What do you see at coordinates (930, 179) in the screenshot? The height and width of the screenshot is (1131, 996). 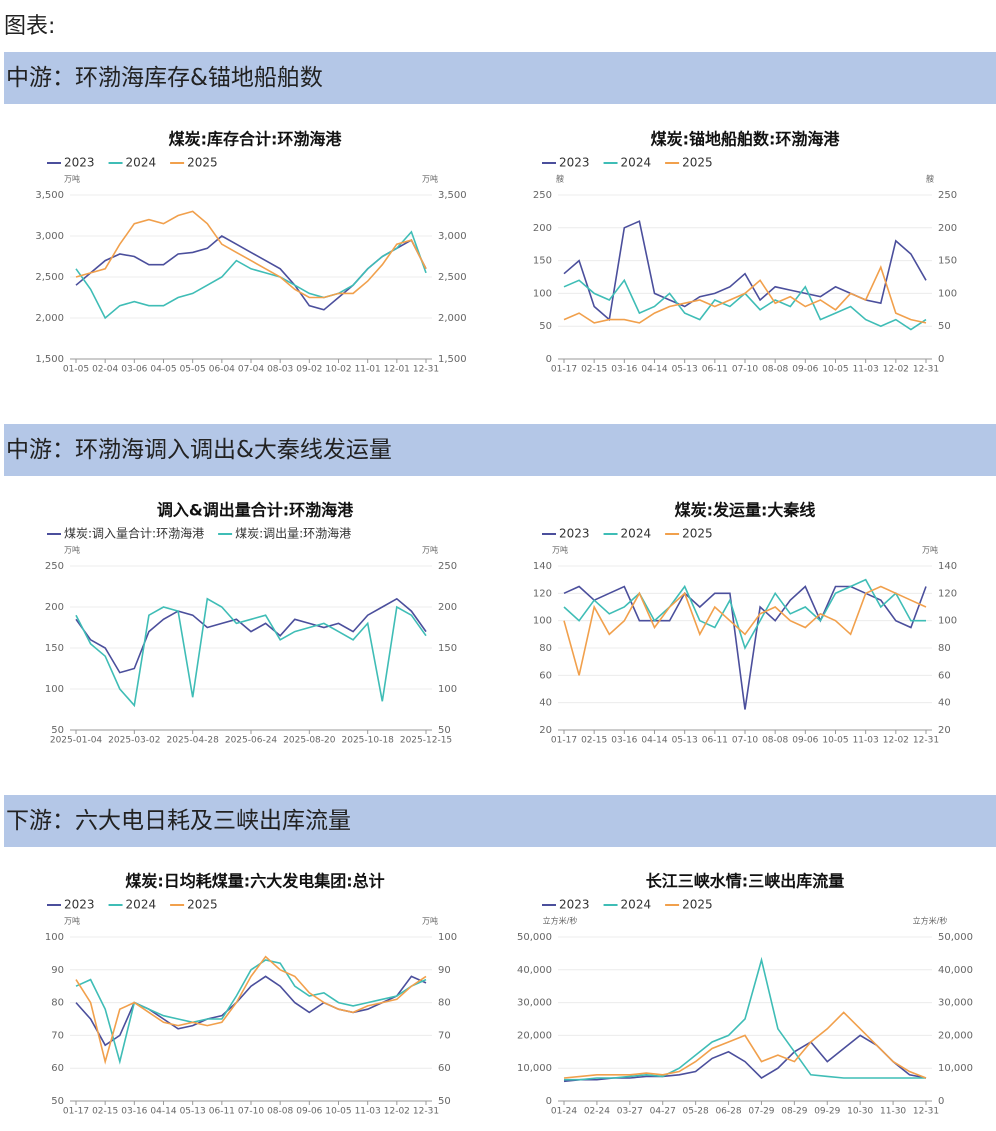 I see `y2-unit: 艘` at bounding box center [930, 179].